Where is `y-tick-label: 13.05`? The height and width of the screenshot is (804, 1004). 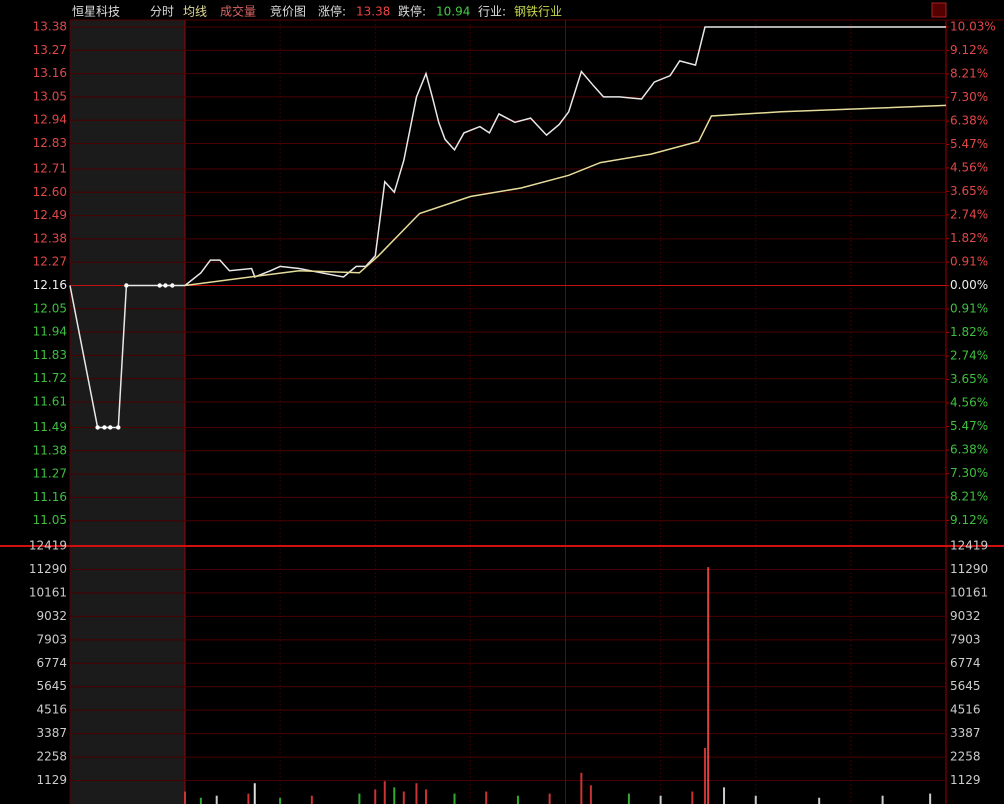 y-tick-label: 13.05 is located at coordinates (50, 96).